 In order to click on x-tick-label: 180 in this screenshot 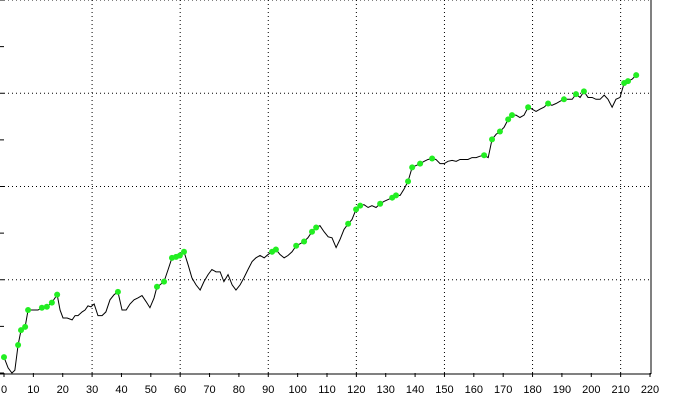, I will do `click(532, 390)`.